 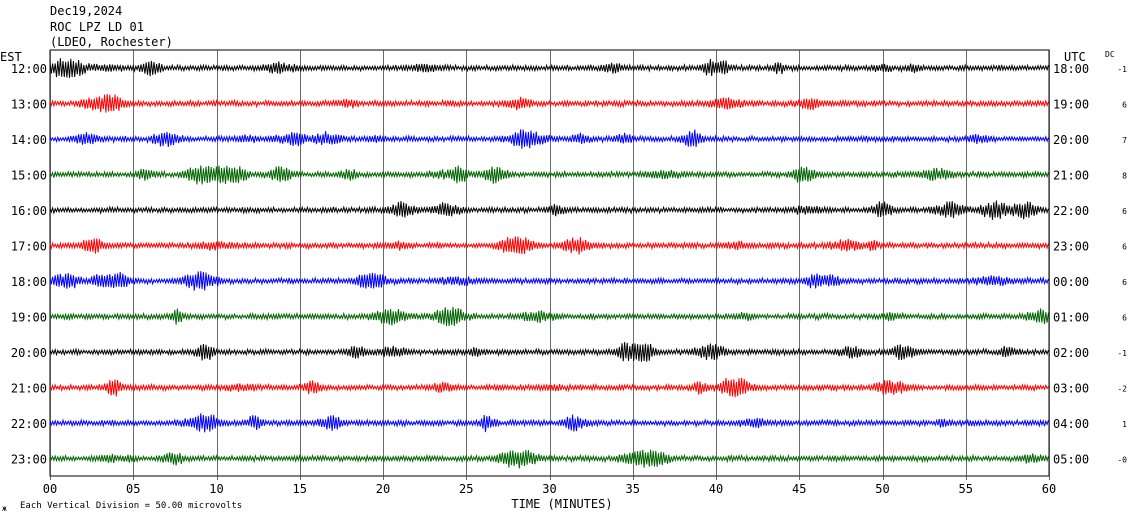 What do you see at coordinates (1071, 318) in the screenshot?
I see `utc-hour-label: 01:00` at bounding box center [1071, 318].